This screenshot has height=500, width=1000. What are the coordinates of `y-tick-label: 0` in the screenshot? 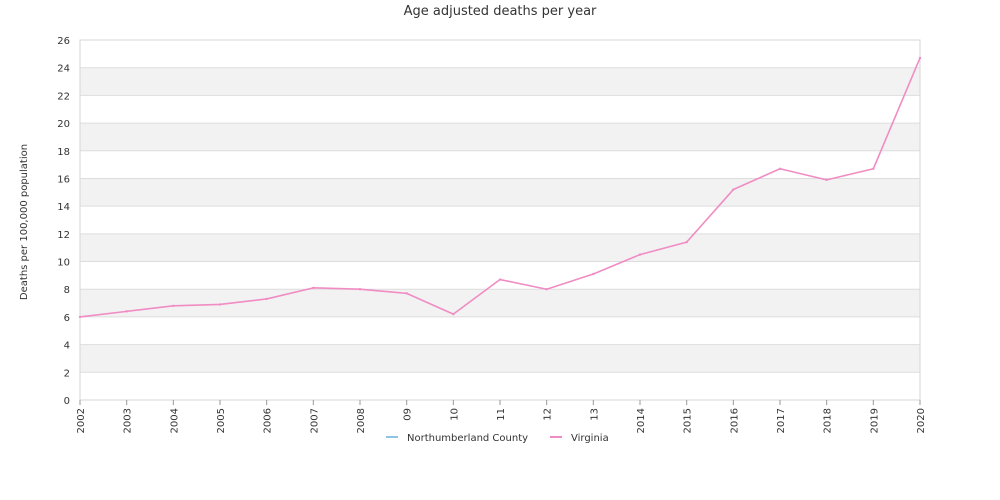 It's located at (67, 401).